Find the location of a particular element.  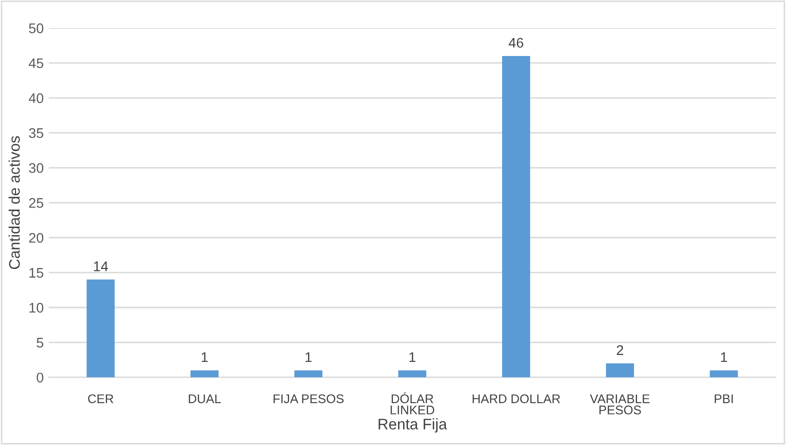

data-label: 2 is located at coordinates (620, 350).